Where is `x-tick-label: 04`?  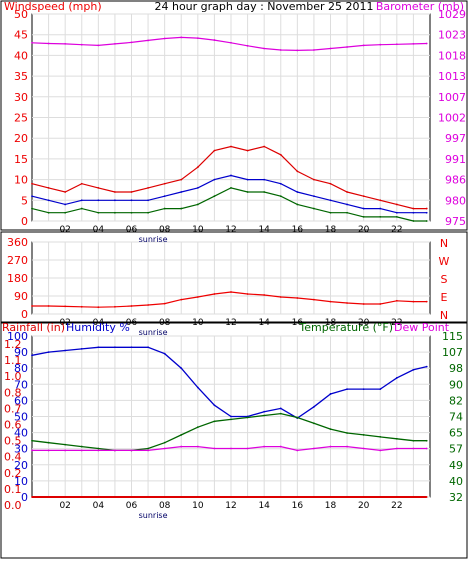 x-tick-label: 04 is located at coordinates (99, 506).